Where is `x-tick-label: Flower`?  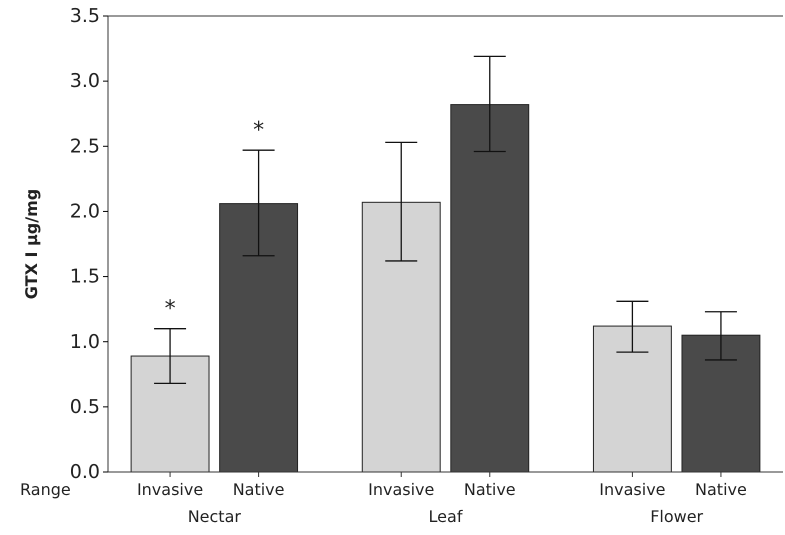 x-tick-label: Flower is located at coordinates (677, 516).